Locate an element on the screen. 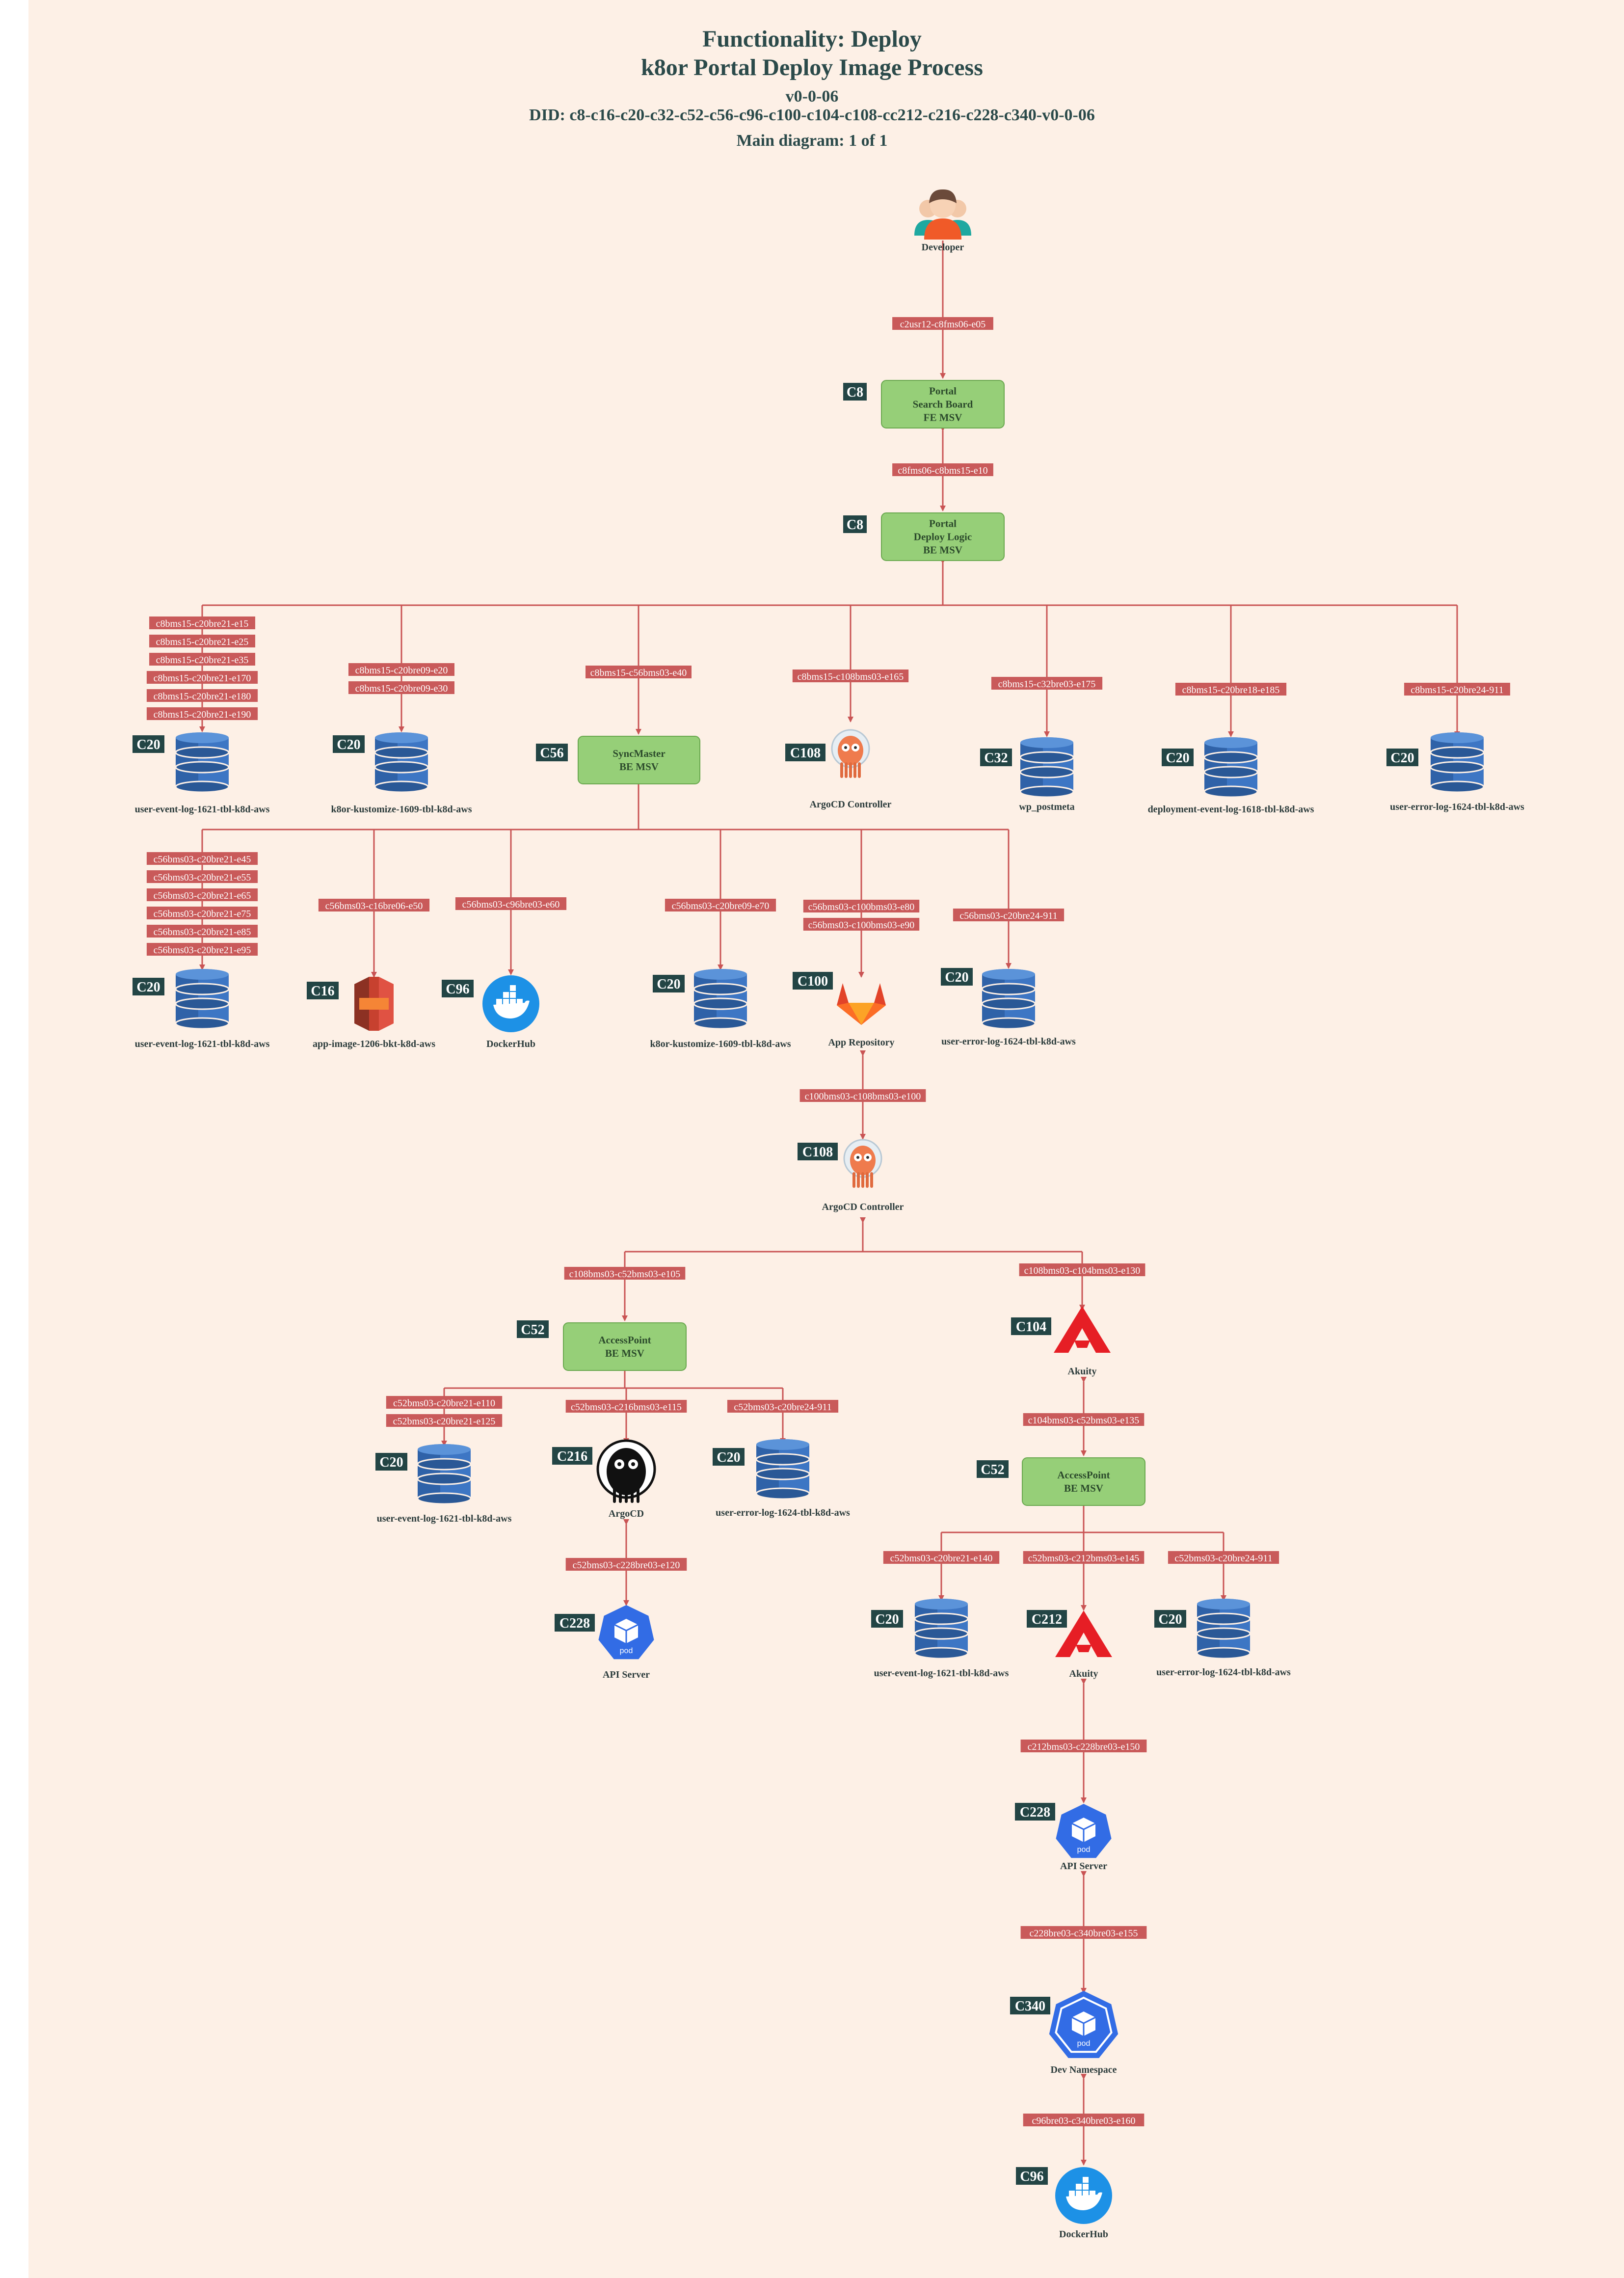 This screenshot has height=2278, width=1624. node-s1: user-event-log-1621-tbl-k8d-aws C20 is located at coordinates (201, 1009).